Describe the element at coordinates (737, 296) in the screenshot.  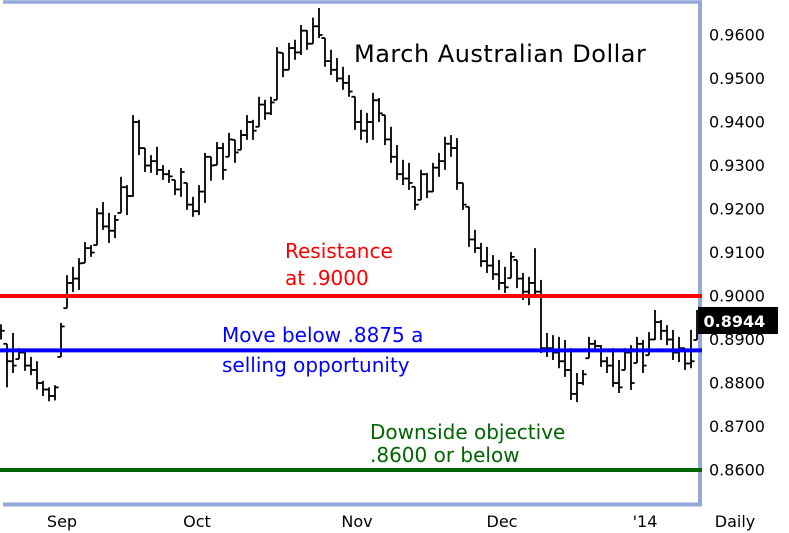
I see `y-axis-label: 0.9000` at that location.